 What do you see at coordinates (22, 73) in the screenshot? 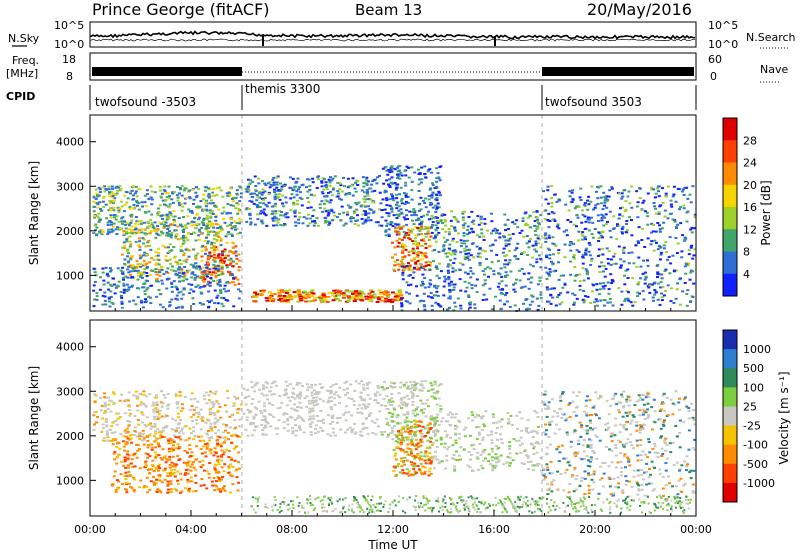
I see `freq-unit-label: [MHz]` at bounding box center [22, 73].